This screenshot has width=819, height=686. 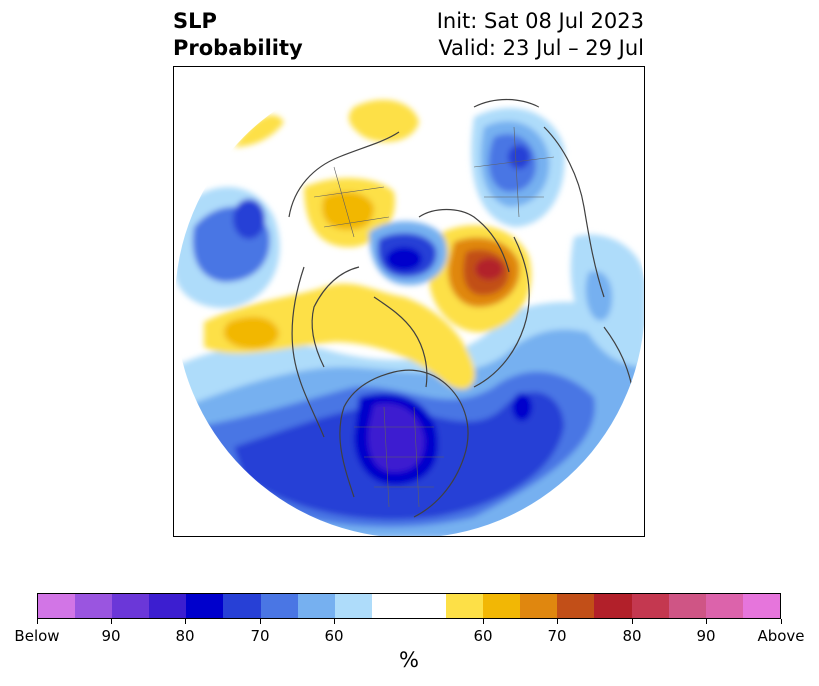 I want to click on anomaly-yellow-north, so click(x=383, y=120).